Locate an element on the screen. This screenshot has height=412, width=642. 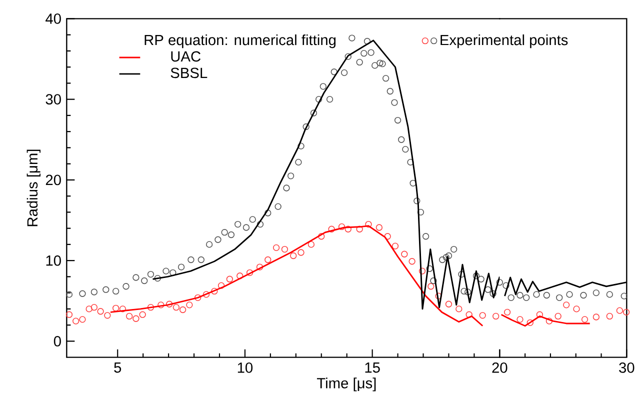
y-axis-title: Radius [μm] is located at coordinates (33, 188).